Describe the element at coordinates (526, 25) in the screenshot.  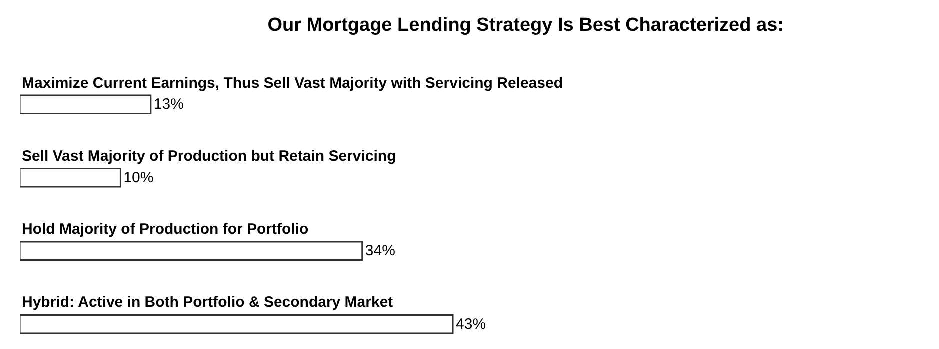
I see `text: Our Mortgage Lending Strategy Is Best Characterized as:` at that location.